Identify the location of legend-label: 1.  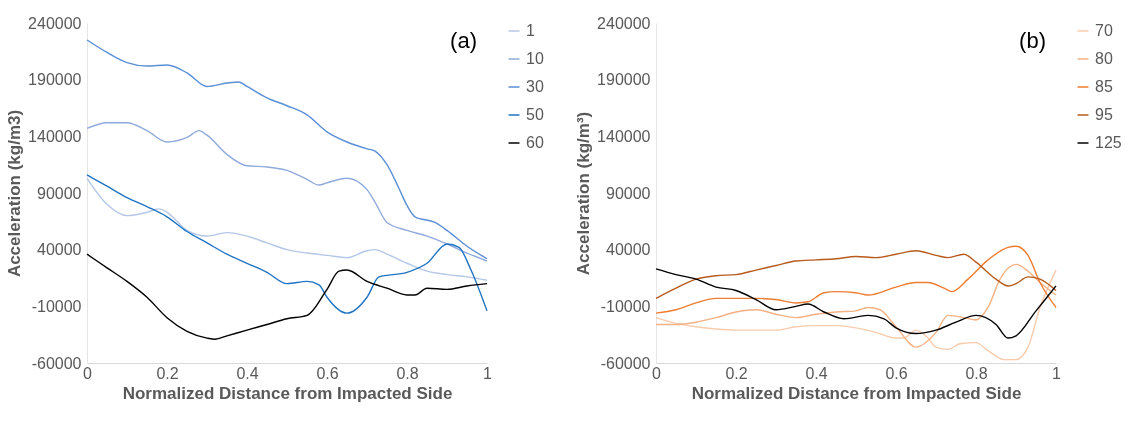
(530, 30).